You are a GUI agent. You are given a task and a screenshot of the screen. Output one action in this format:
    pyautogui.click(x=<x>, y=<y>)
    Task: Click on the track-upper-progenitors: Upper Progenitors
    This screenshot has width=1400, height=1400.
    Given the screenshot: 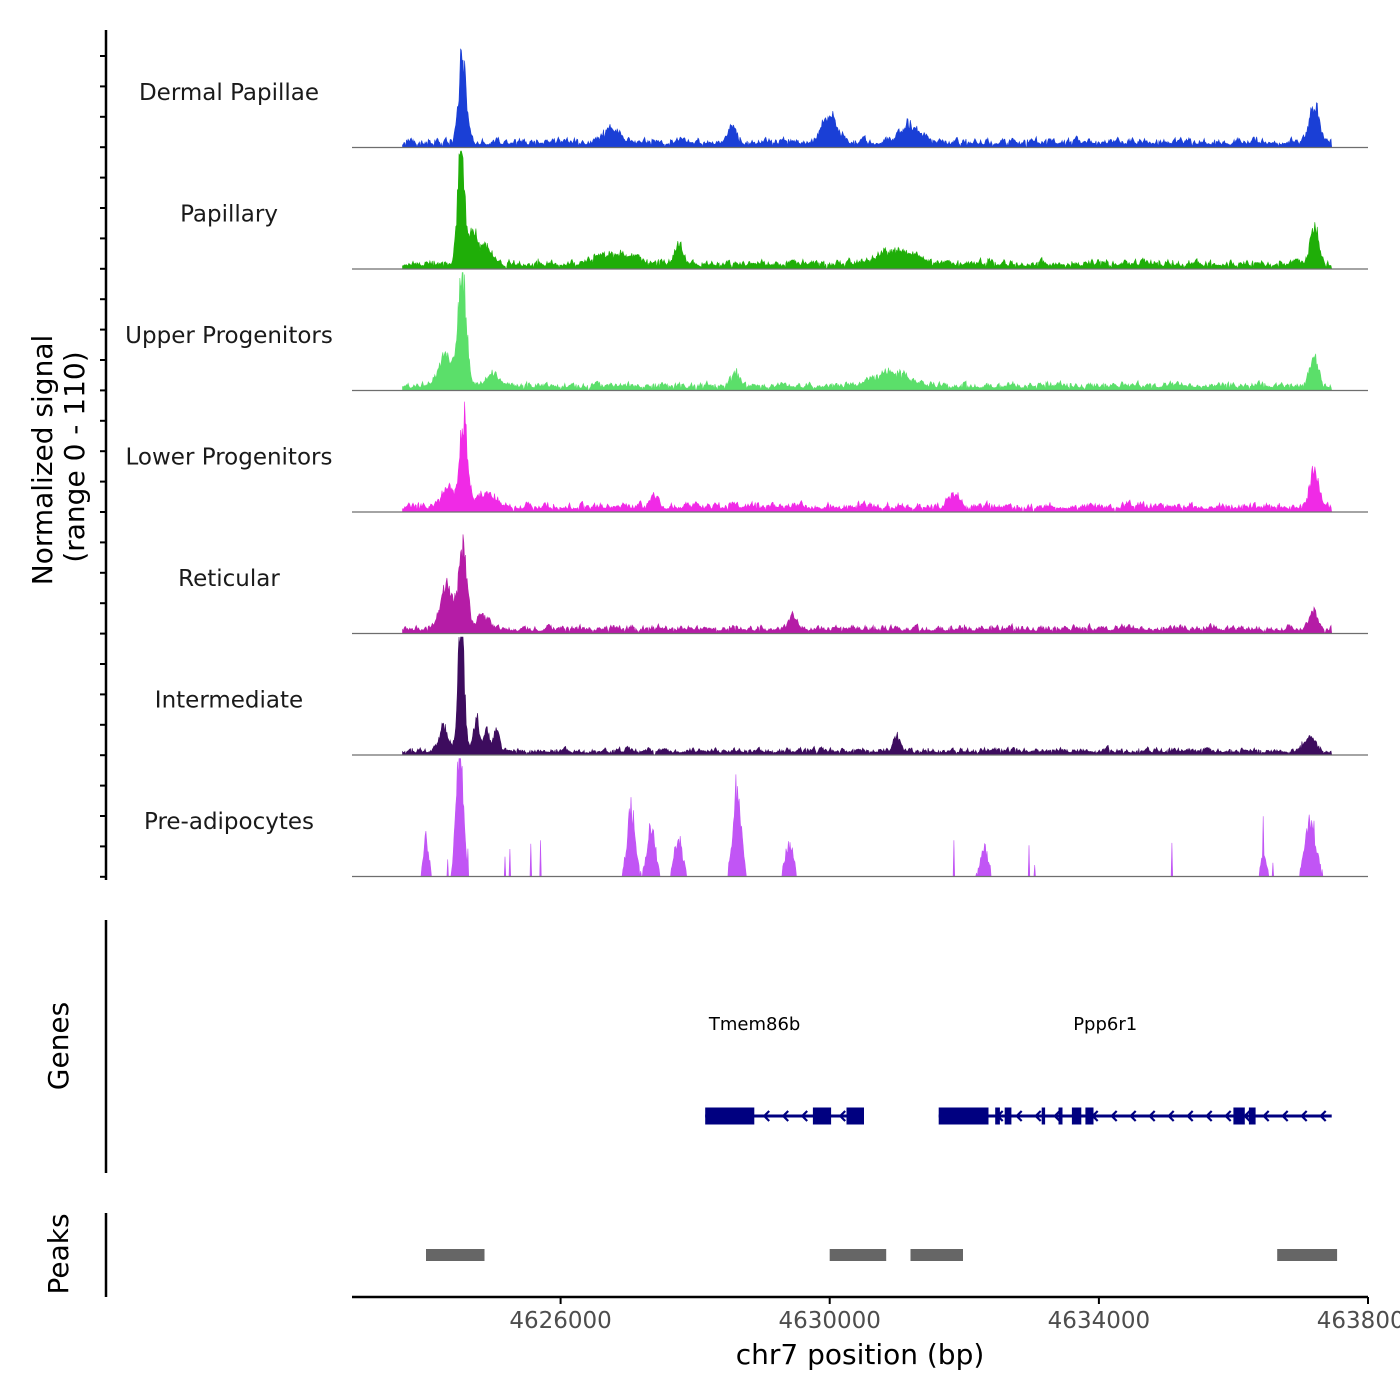 What is the action you would take?
    pyautogui.click(x=746, y=332)
    